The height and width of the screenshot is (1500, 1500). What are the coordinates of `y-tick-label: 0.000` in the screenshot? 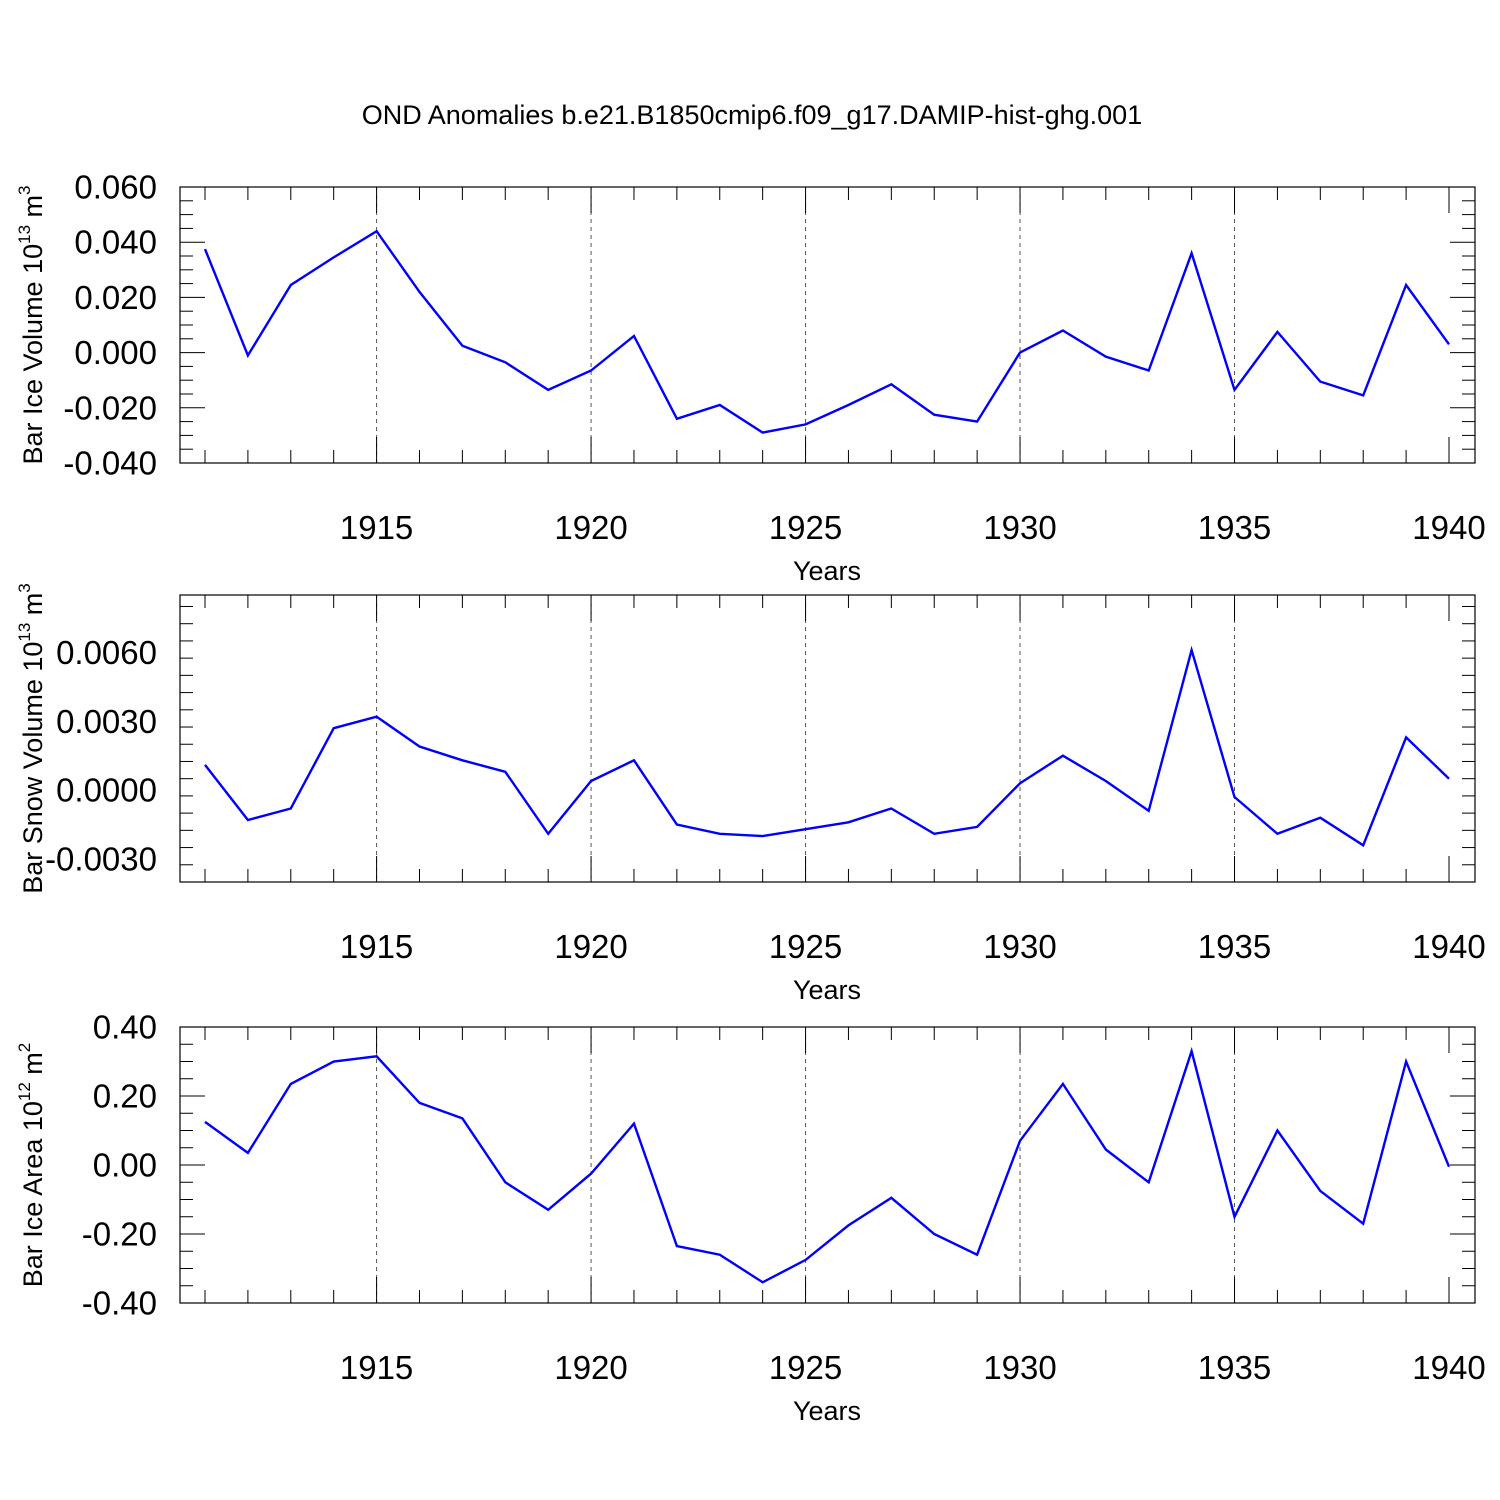 It's located at (115, 352).